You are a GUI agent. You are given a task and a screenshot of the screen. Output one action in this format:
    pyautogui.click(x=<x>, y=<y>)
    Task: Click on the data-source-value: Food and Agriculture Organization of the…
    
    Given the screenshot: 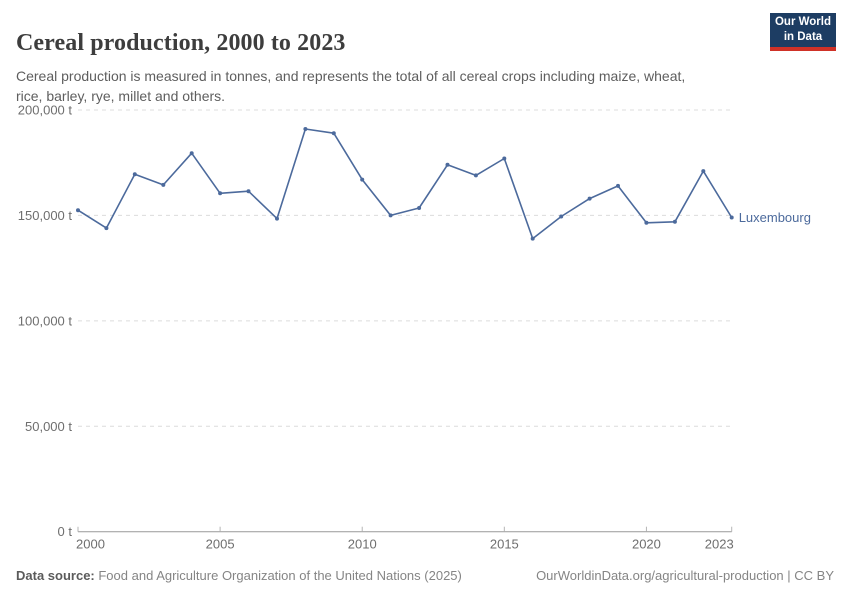 What is the action you would take?
    pyautogui.click(x=278, y=575)
    